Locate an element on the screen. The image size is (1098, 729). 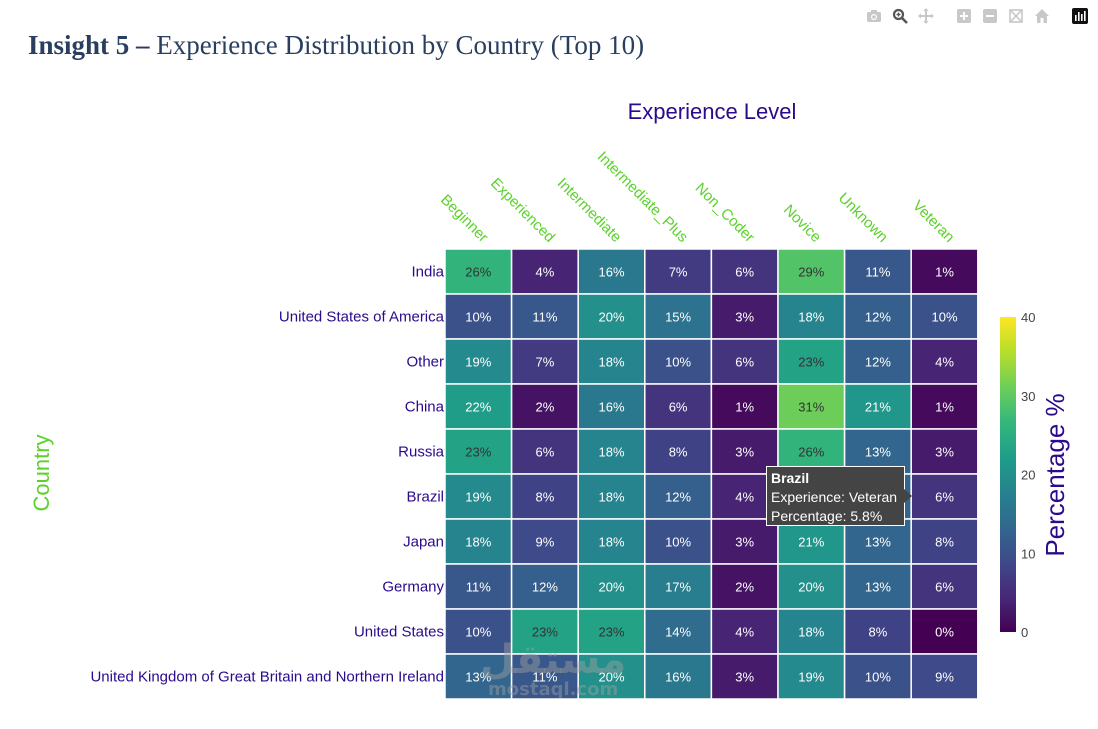
zoom-in-icon is located at coordinates (964, 16).